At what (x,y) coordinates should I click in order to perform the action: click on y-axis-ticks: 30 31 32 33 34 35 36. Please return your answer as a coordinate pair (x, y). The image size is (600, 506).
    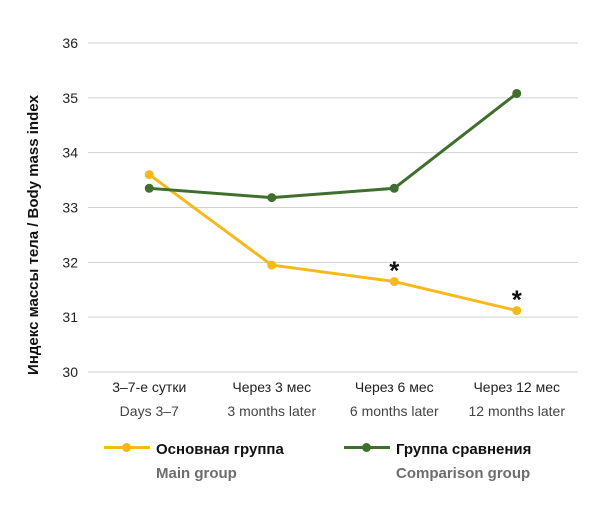
    Looking at the image, I should click on (70, 207).